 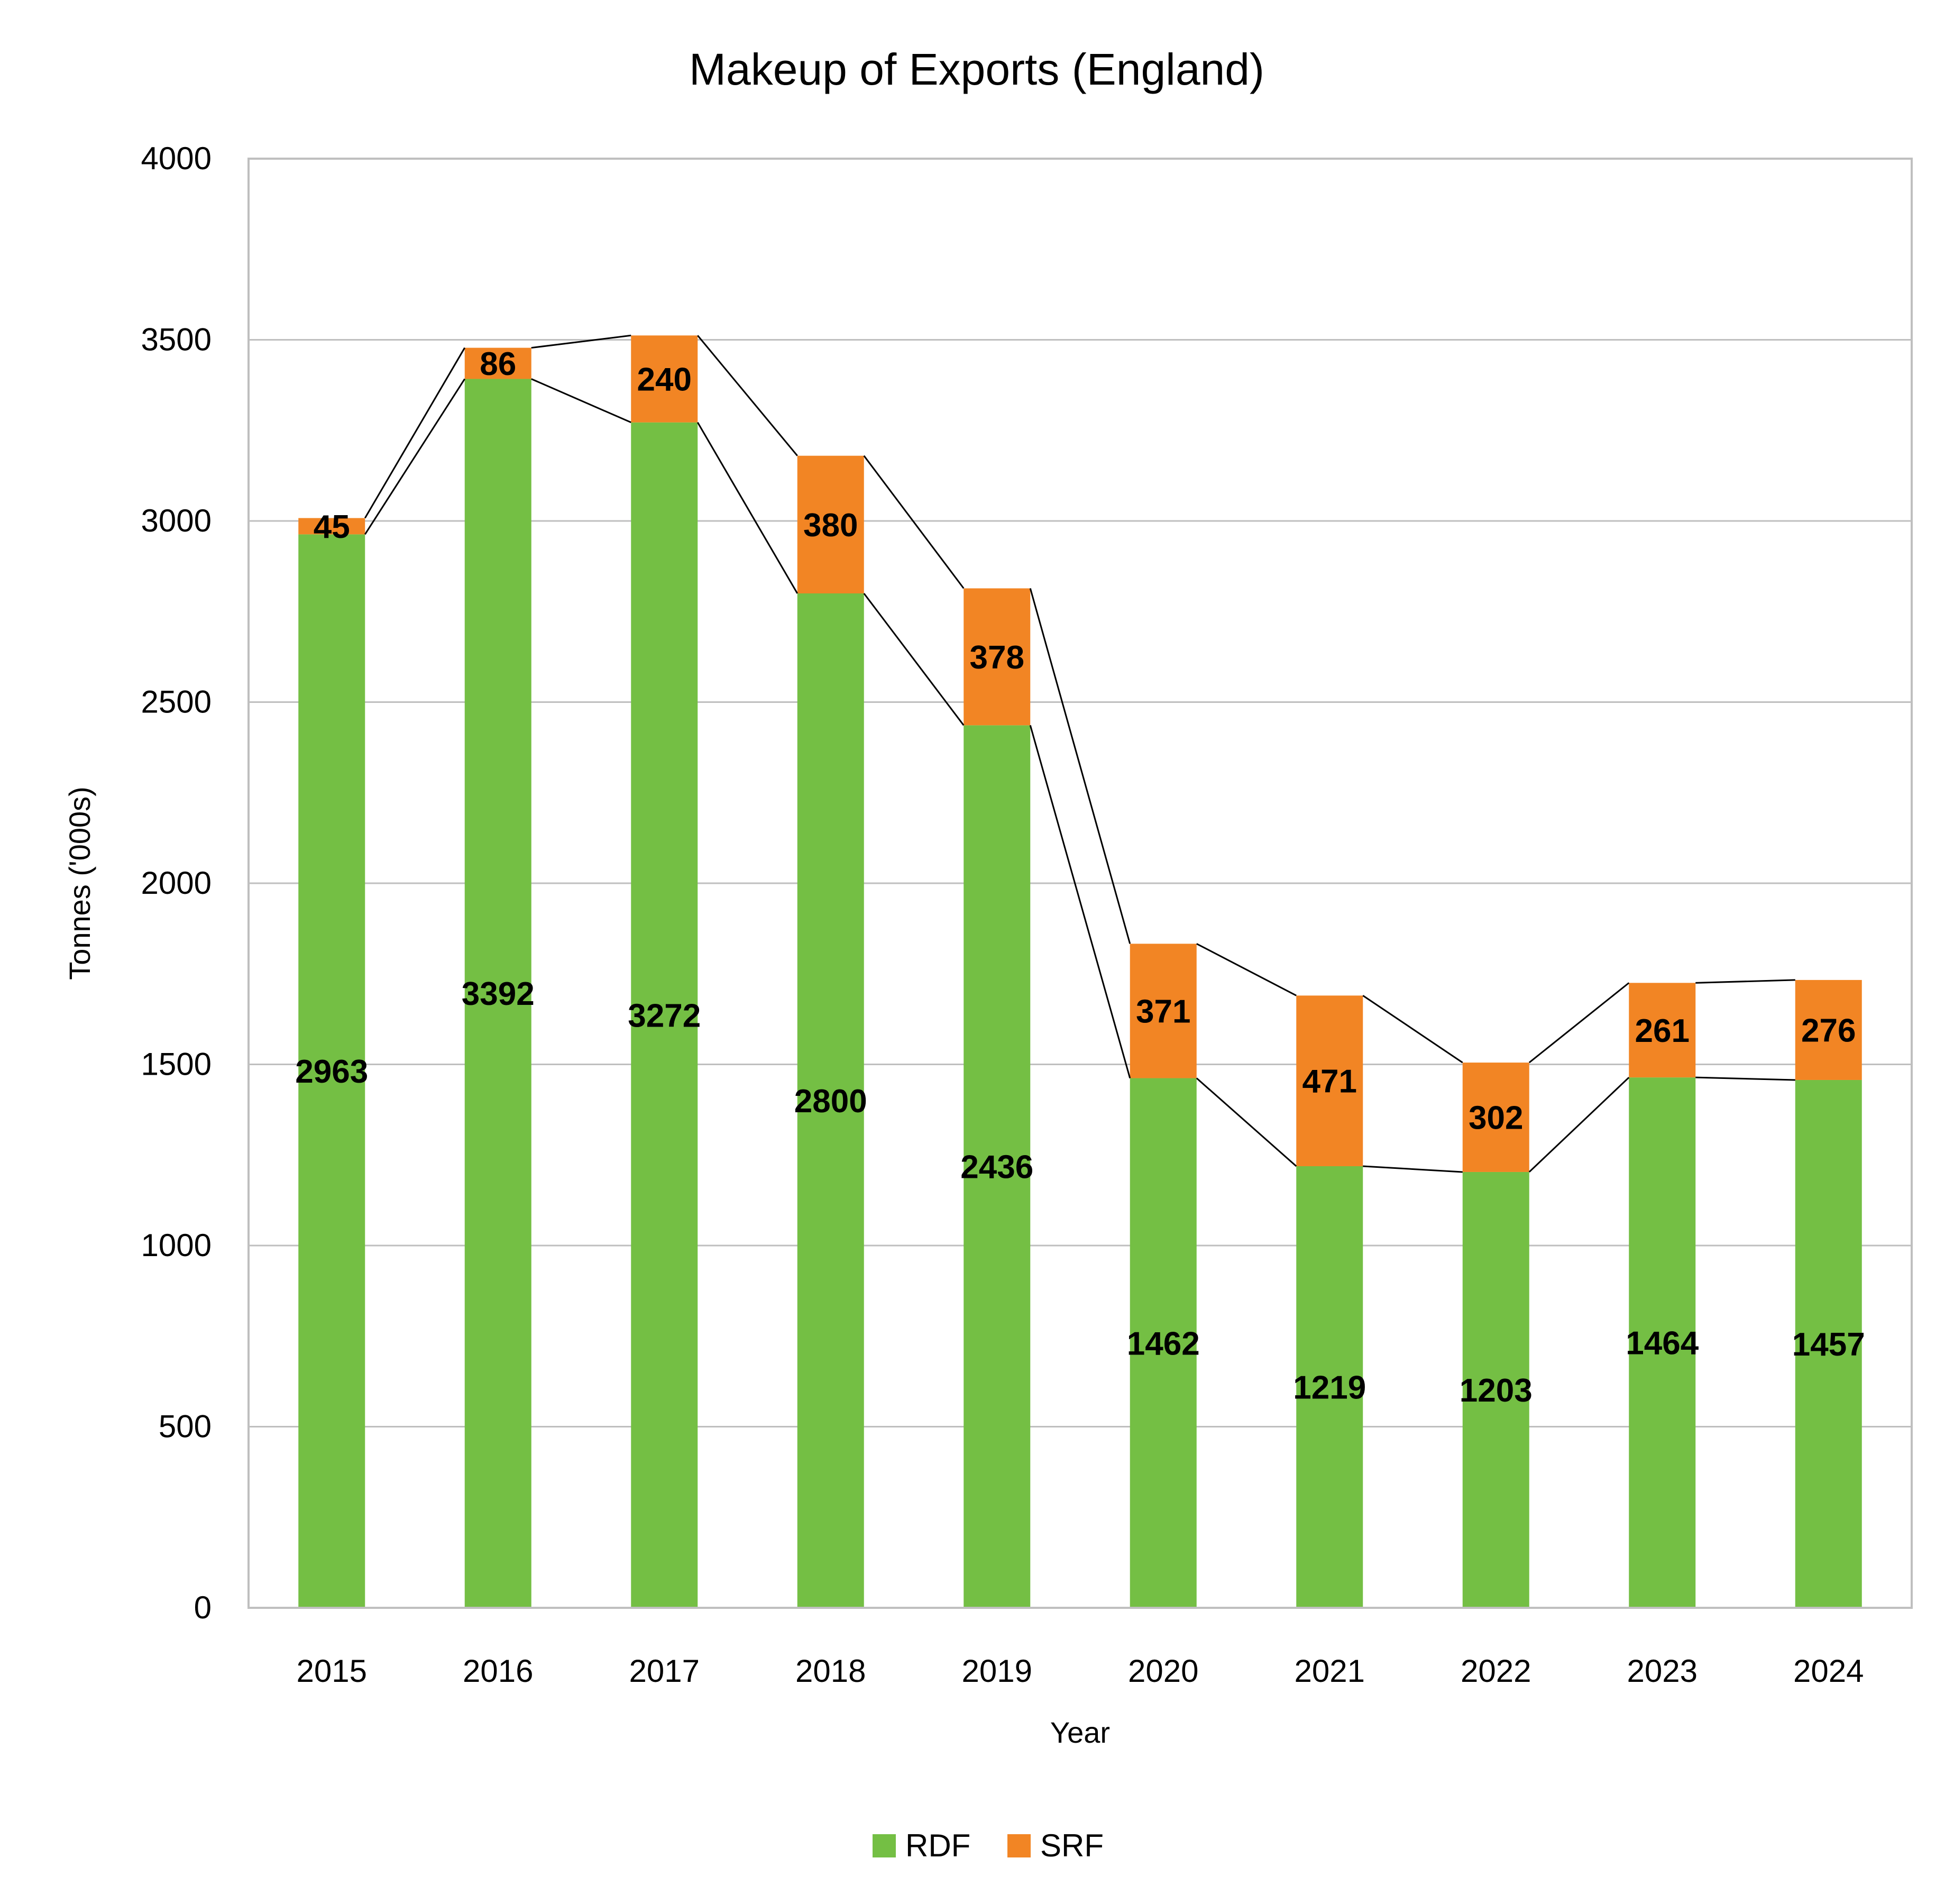 I want to click on data-label-rdf: 1457, so click(x=1828, y=1344).